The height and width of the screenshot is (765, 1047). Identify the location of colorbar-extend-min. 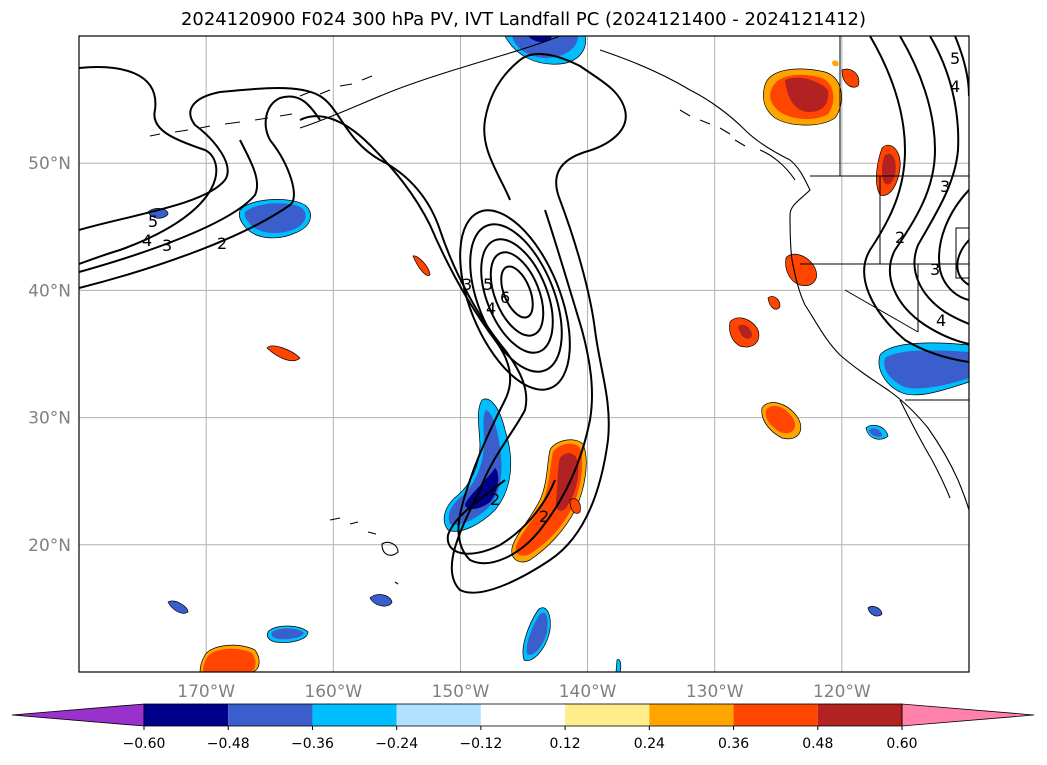
(78, 715).